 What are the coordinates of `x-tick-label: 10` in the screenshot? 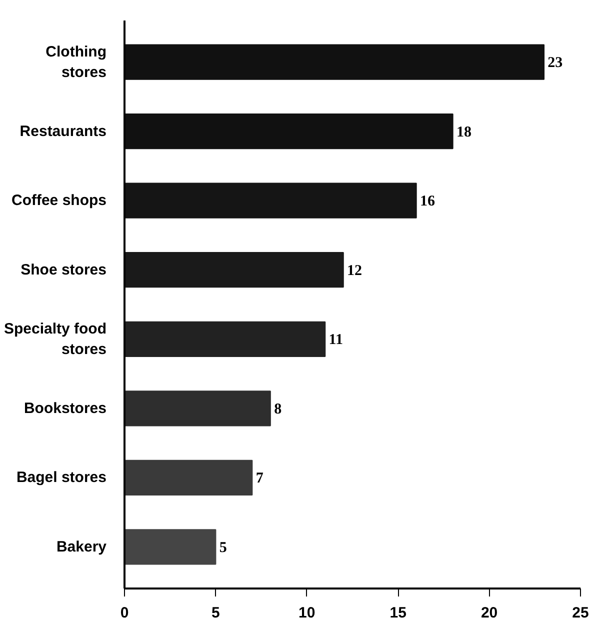 It's located at (307, 613).